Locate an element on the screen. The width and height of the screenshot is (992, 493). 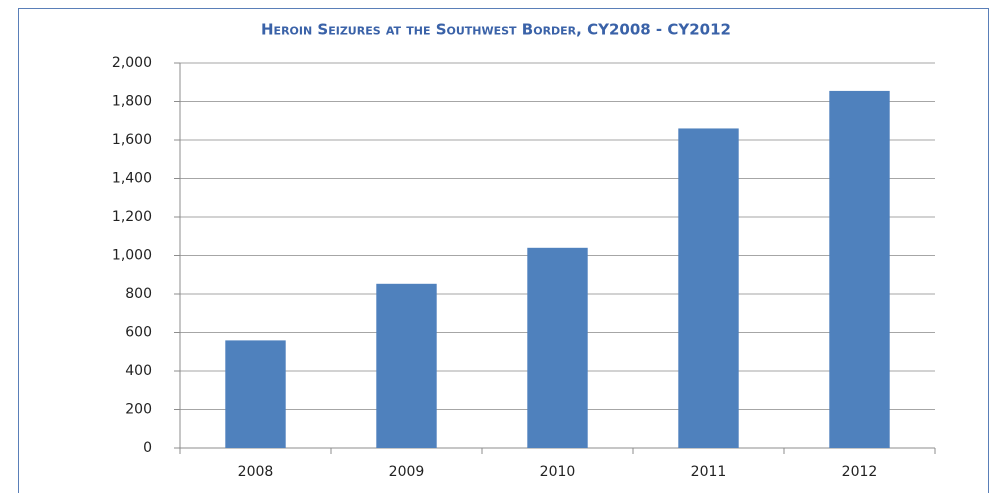
x-tick-label: 2010 is located at coordinates (558, 472).